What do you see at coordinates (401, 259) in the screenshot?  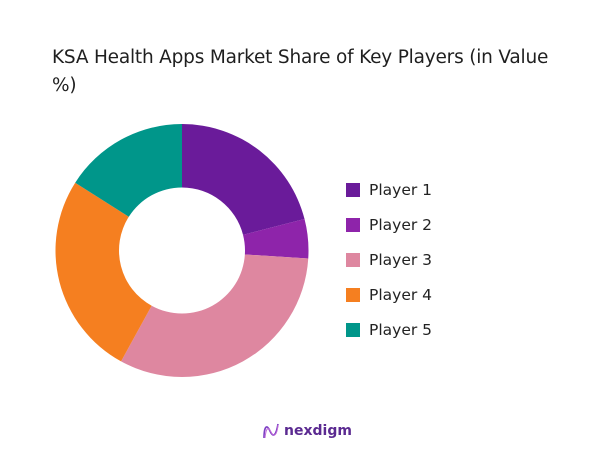 I see `legend-label: Player 3` at bounding box center [401, 259].